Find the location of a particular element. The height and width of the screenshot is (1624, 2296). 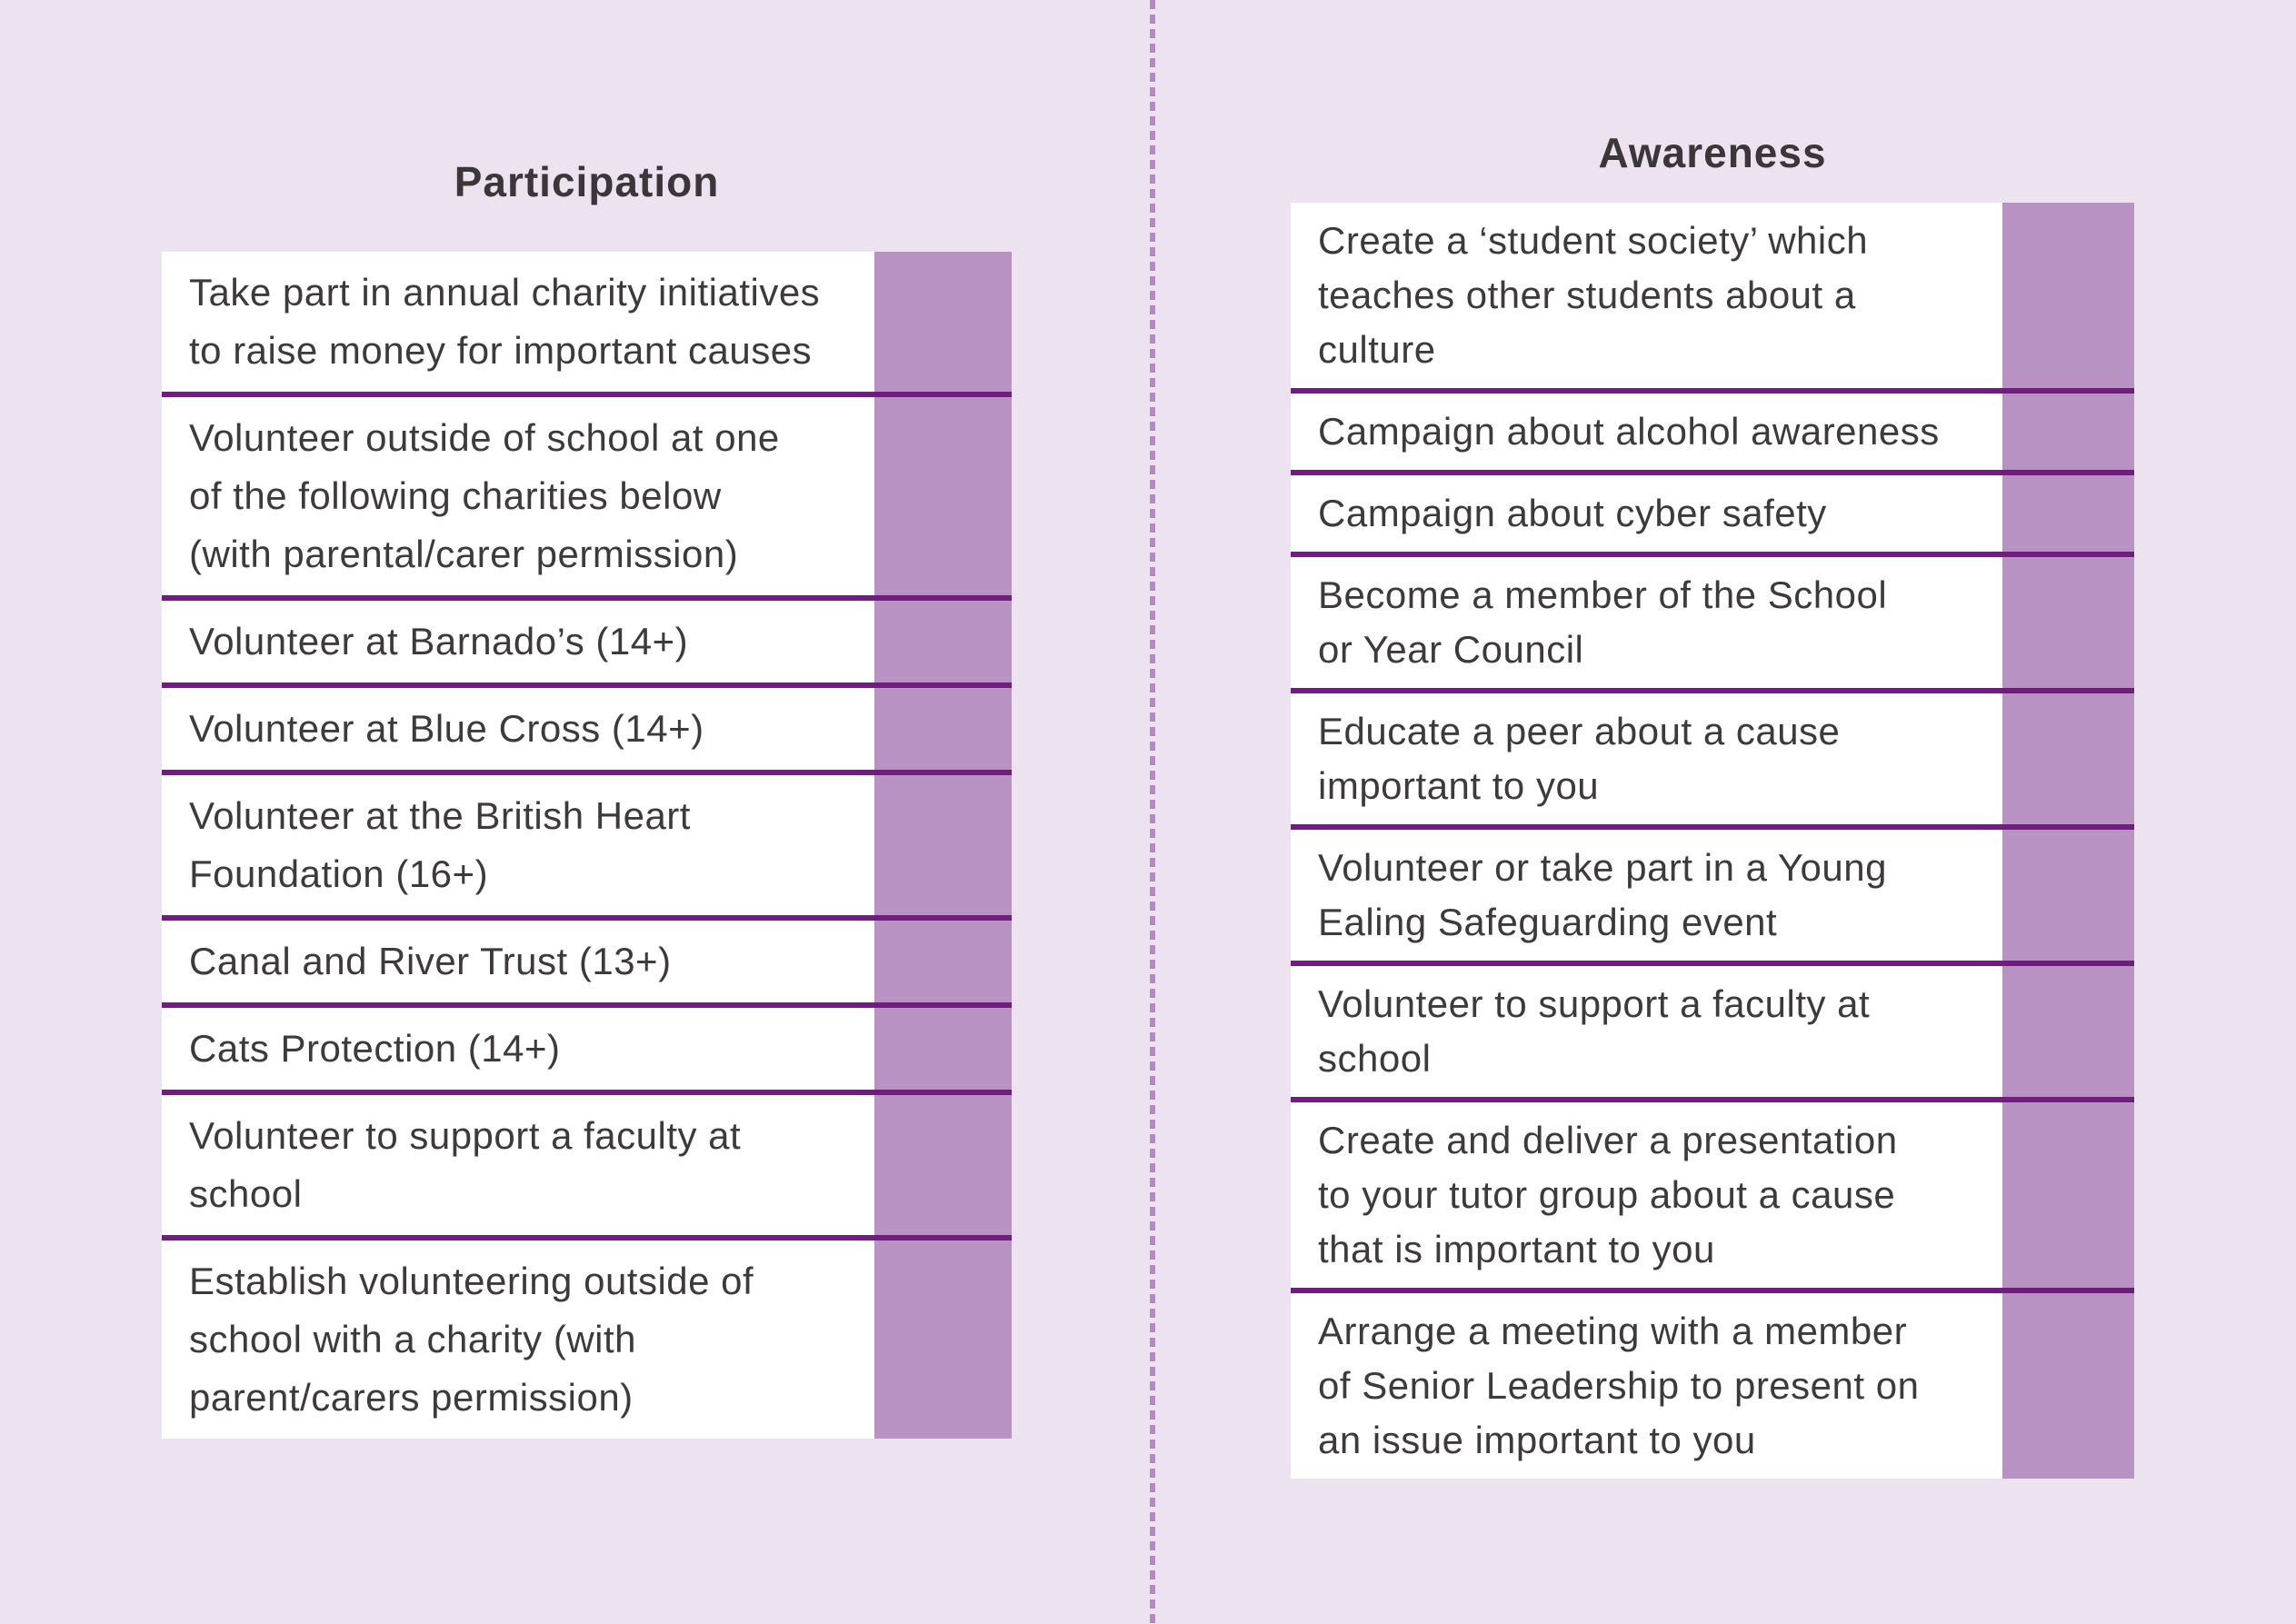

activity-label: Volunteer at Barnado’s (14+) is located at coordinates (518, 641).